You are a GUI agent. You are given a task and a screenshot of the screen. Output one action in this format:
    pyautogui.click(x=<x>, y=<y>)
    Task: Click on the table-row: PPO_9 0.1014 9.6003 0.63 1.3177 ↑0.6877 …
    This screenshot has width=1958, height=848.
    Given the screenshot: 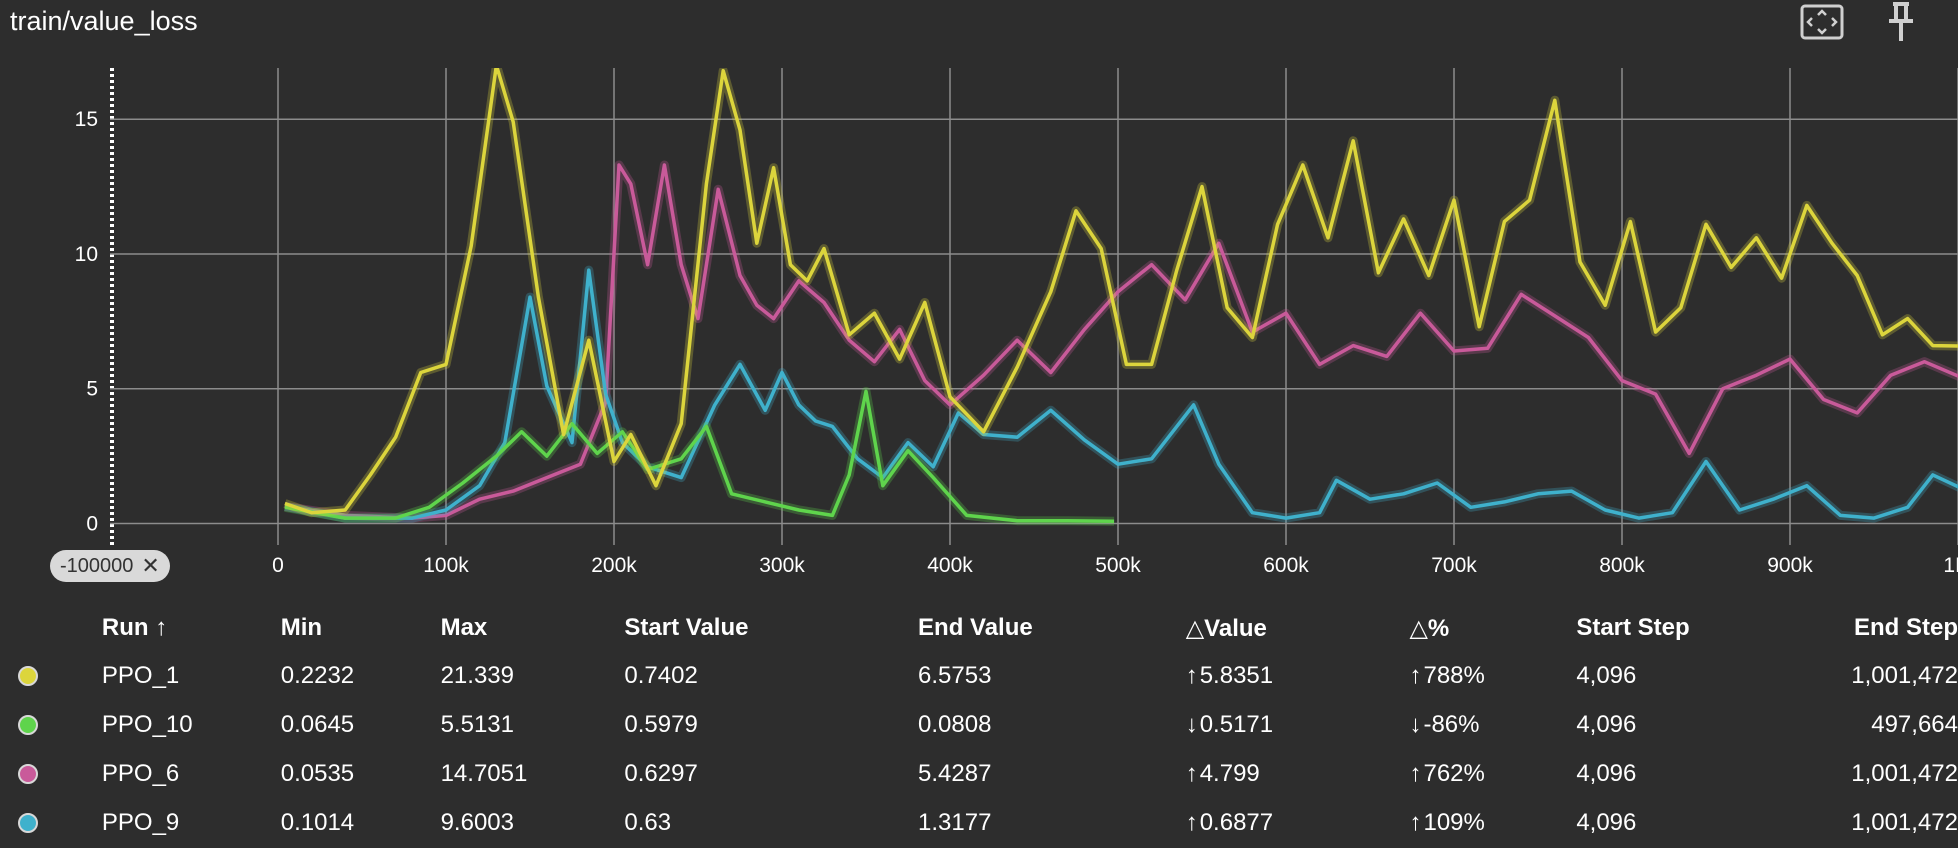 What is the action you would take?
    pyautogui.click(x=979, y=822)
    